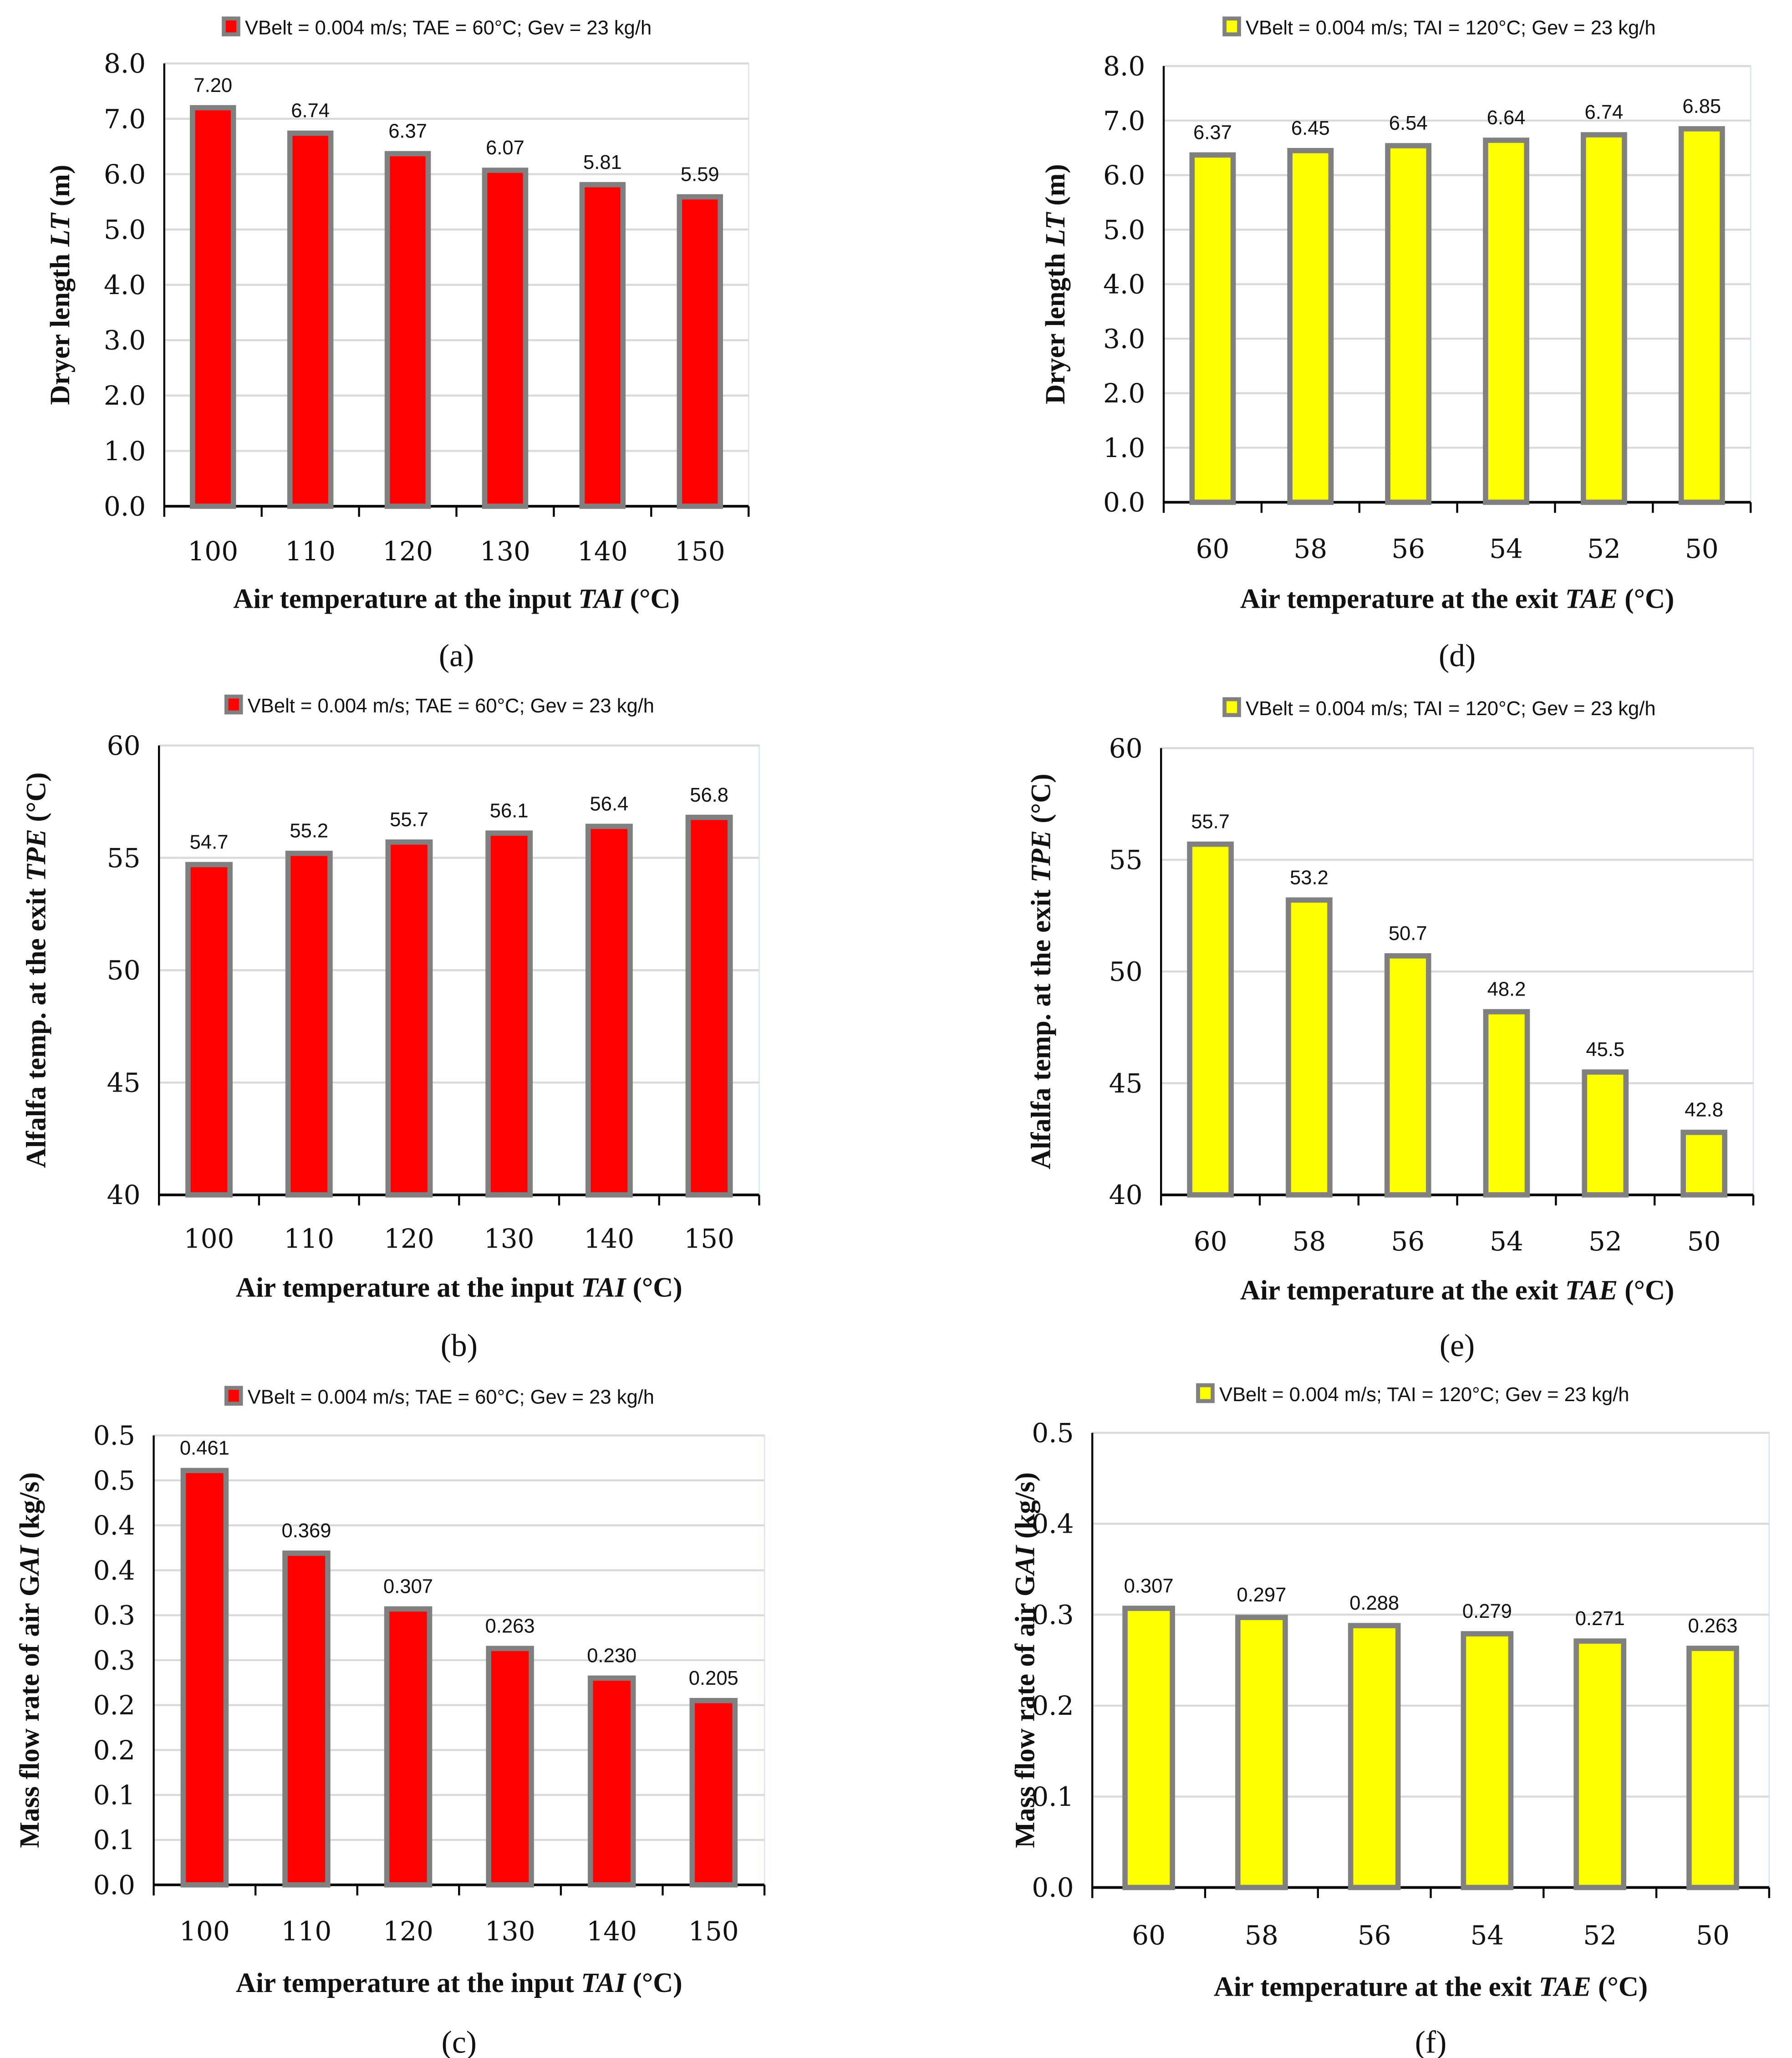  What do you see at coordinates (602, 551) in the screenshot?
I see `x-tick-label: 140` at bounding box center [602, 551].